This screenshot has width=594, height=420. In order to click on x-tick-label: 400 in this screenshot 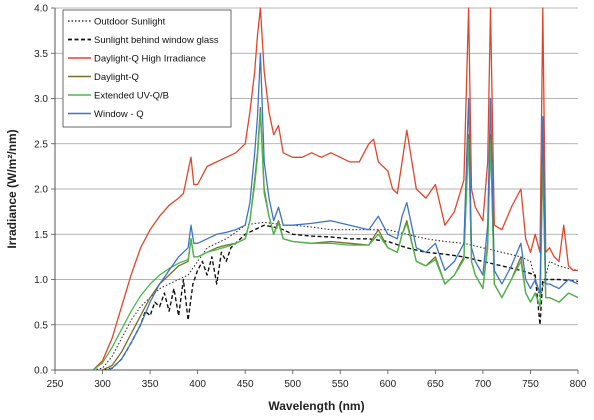, I will do `click(197, 384)`.